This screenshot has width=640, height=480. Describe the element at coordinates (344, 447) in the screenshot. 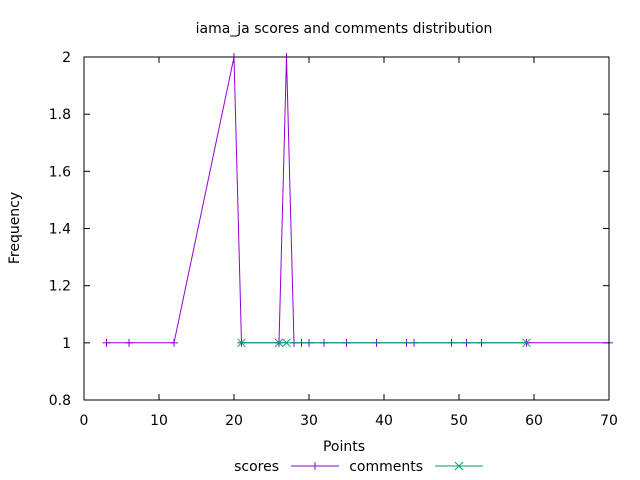

I see `x-axis-label: Points` at that location.